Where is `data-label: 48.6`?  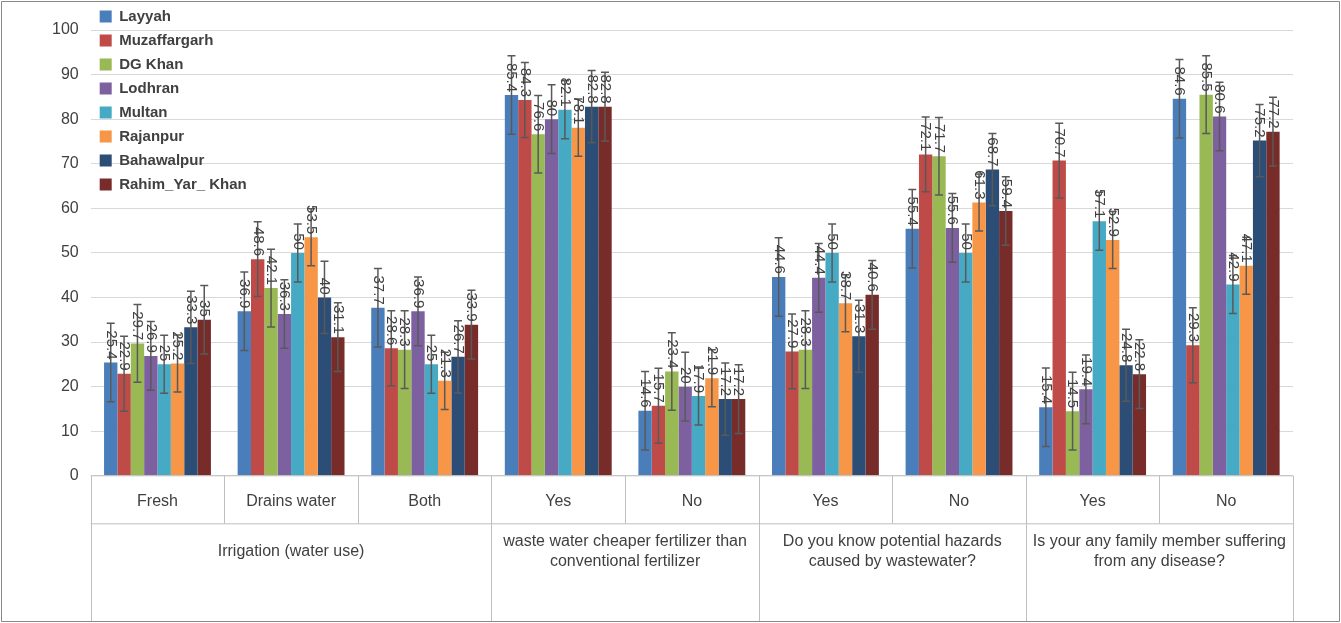
data-label: 48.6 is located at coordinates (259, 241).